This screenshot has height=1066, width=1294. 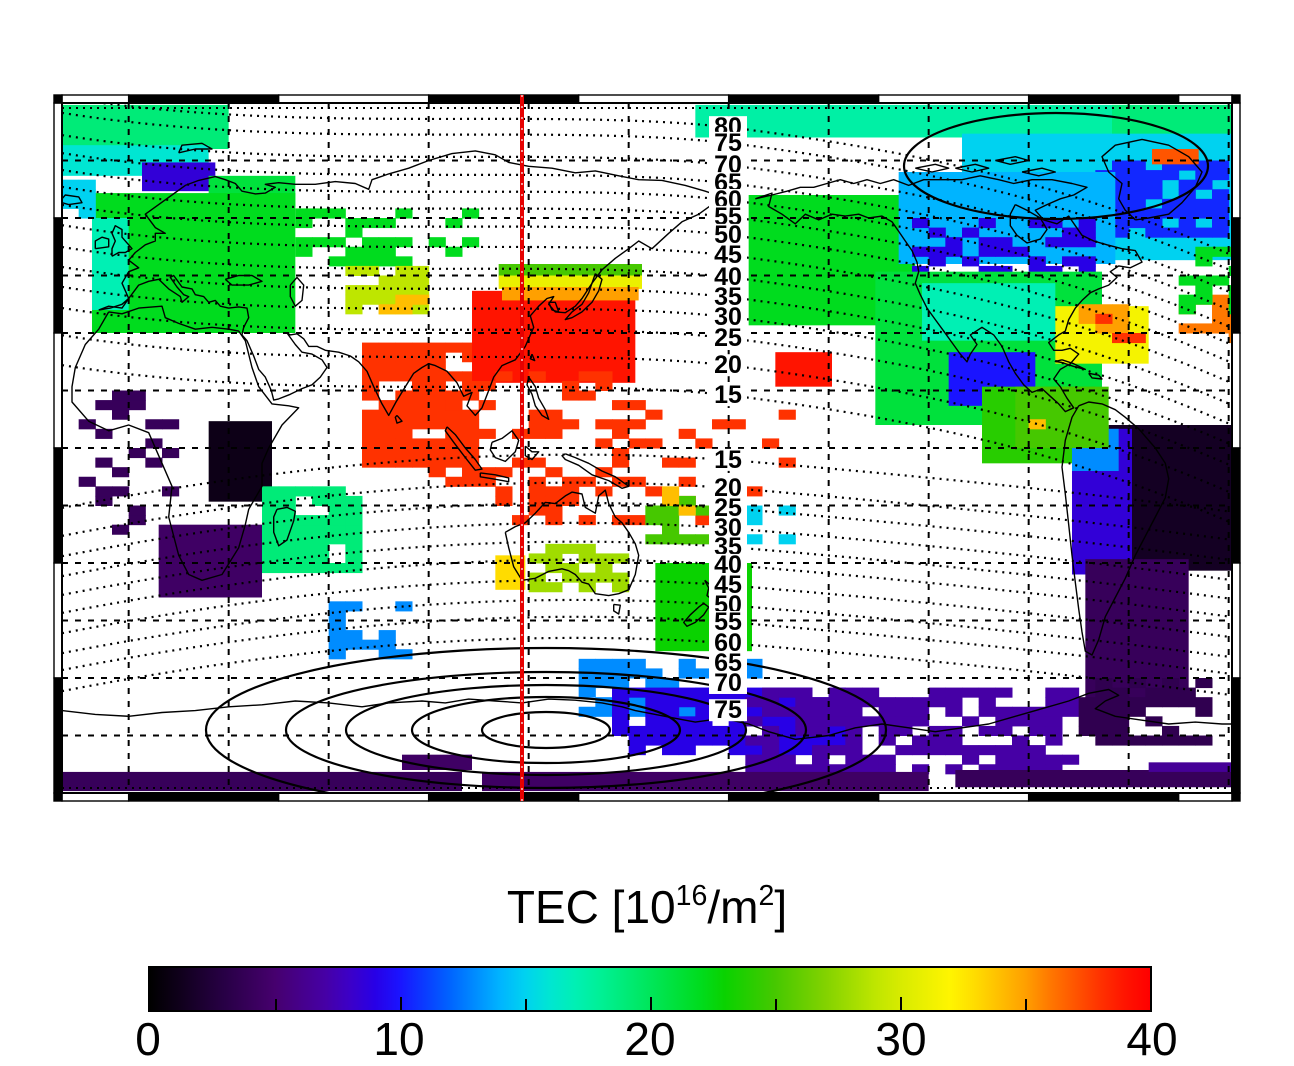 I want to click on tec-region-japan-yellow-fringe, so click(x=570, y=282).